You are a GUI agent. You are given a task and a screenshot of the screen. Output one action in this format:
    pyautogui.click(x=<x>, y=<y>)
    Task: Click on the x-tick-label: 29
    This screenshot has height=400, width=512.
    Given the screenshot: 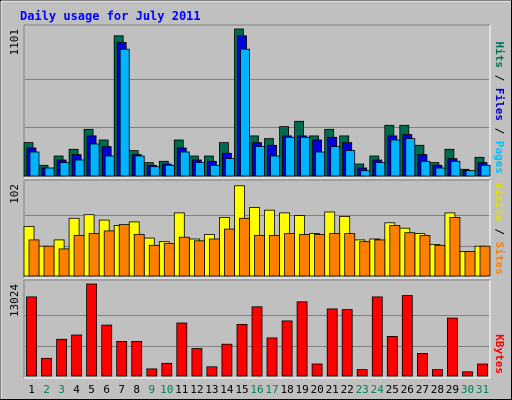 What is the action you would take?
    pyautogui.click(x=452, y=389)
    